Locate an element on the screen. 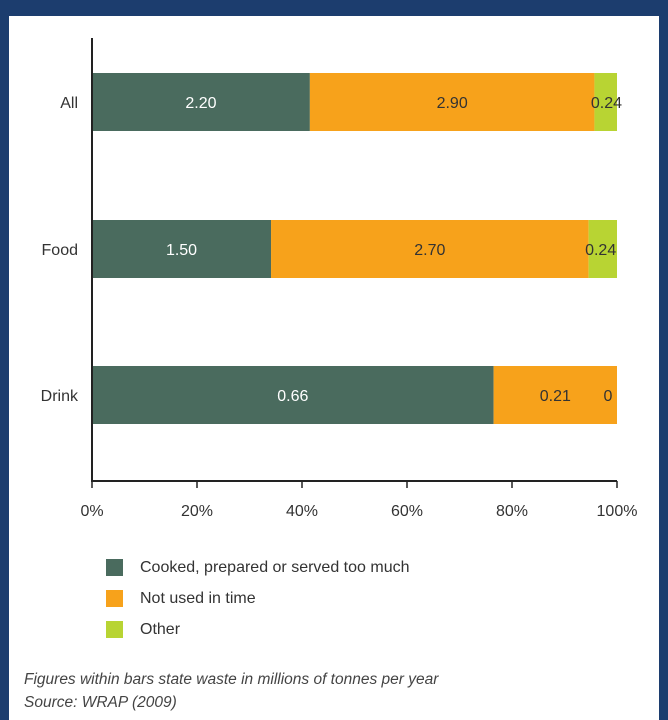  bar-label-all-other: 0.24 is located at coordinates (606, 103).